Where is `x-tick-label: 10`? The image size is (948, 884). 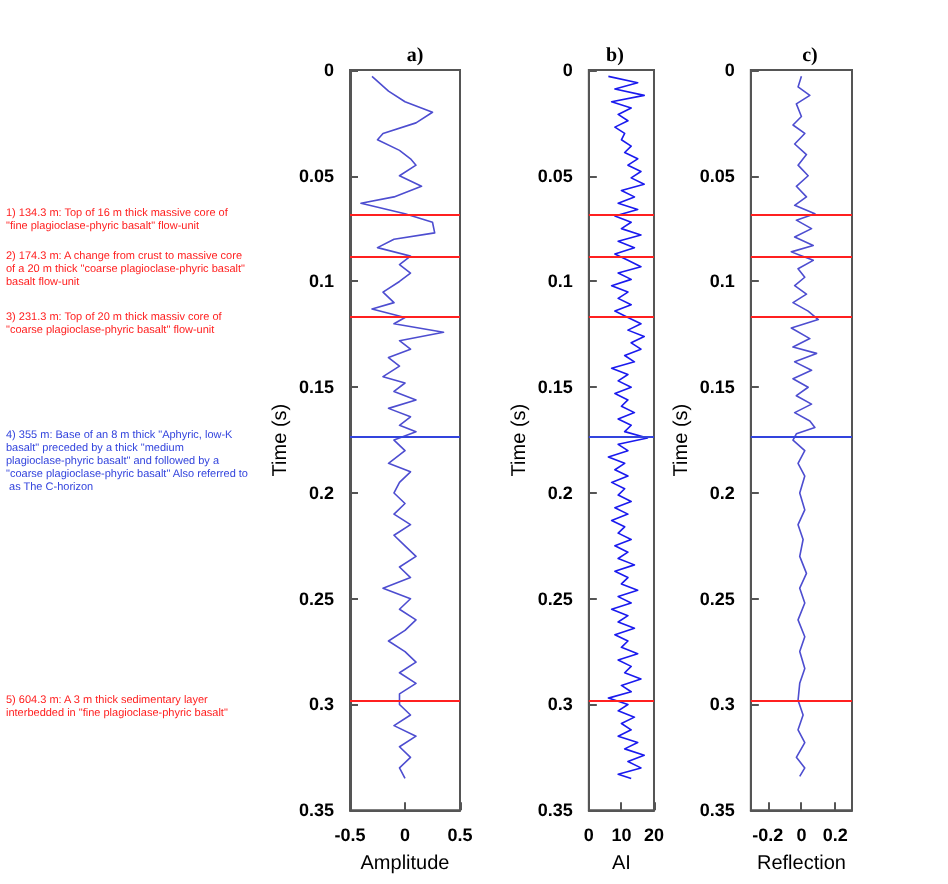 x-tick-label: 10 is located at coordinates (621, 835).